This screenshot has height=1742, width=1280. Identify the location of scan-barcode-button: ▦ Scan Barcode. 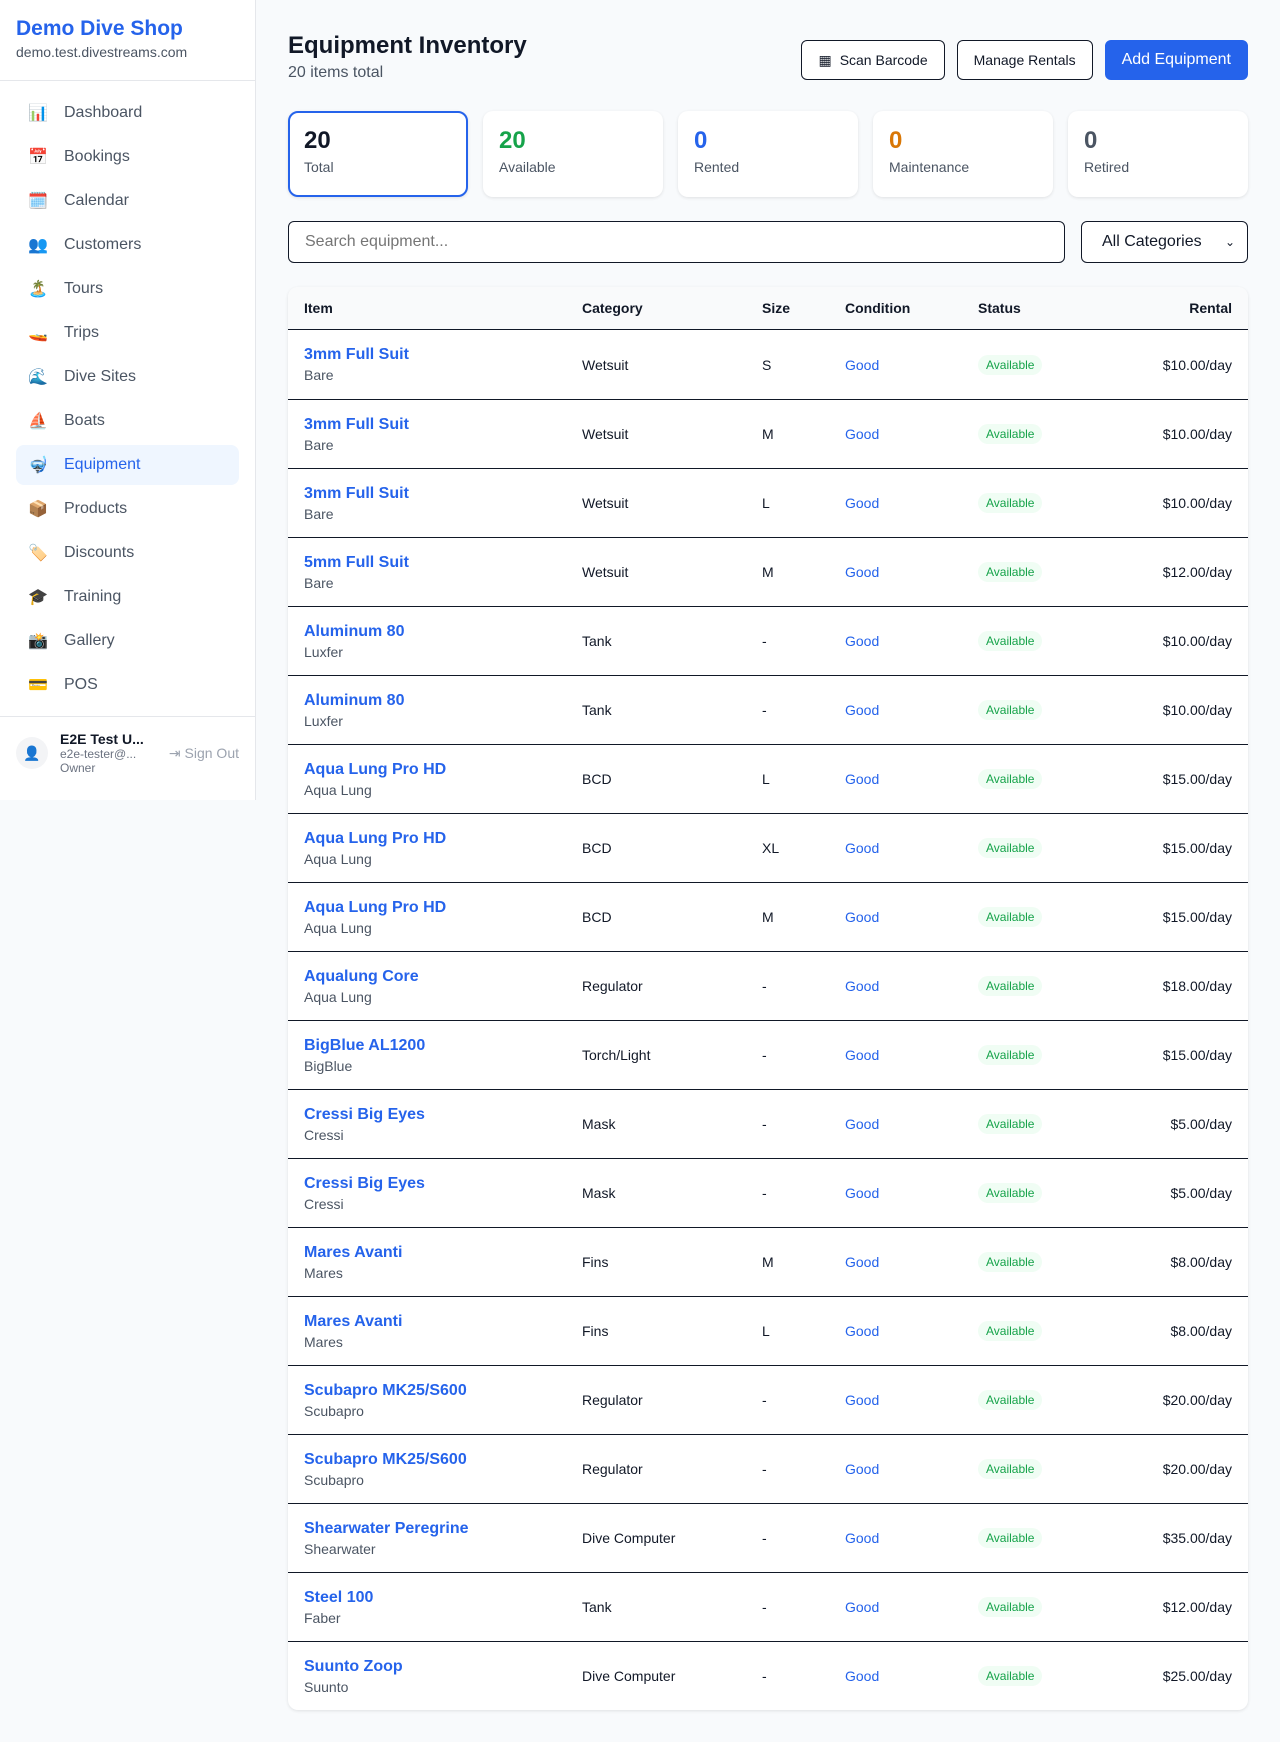
(873, 60).